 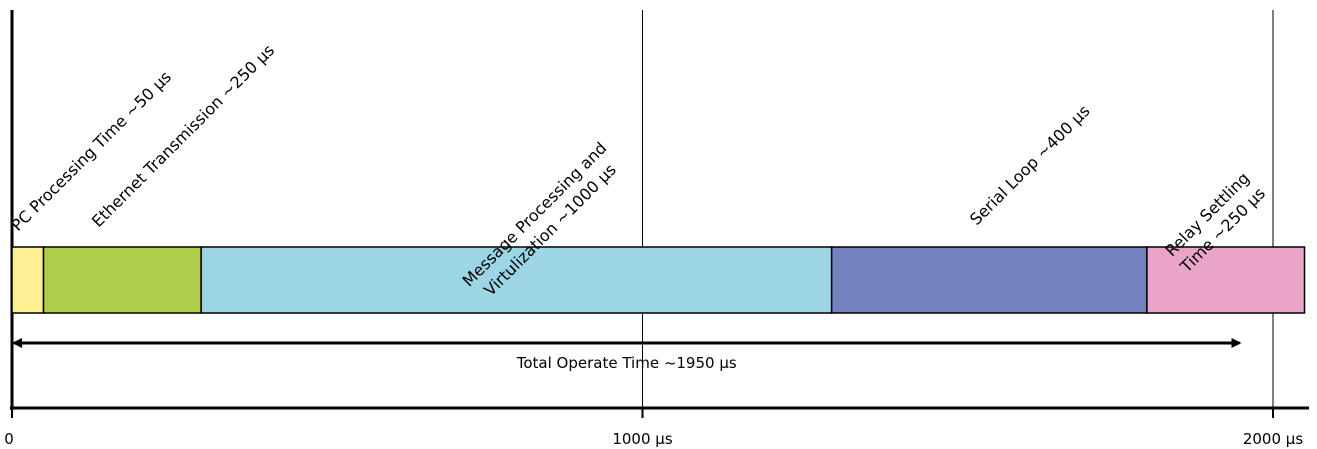 I want to click on segment-label-1: PC Processing Time ~50 µs, so click(x=91, y=151).